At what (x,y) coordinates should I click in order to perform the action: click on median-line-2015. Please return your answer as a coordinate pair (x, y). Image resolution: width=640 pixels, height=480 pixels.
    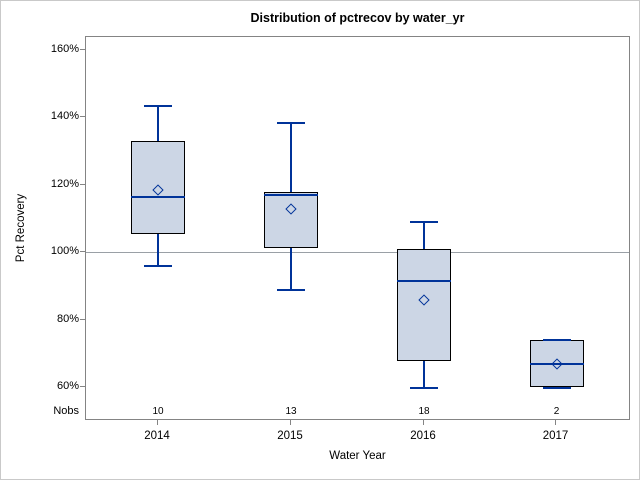
    Looking at the image, I should click on (291, 195).